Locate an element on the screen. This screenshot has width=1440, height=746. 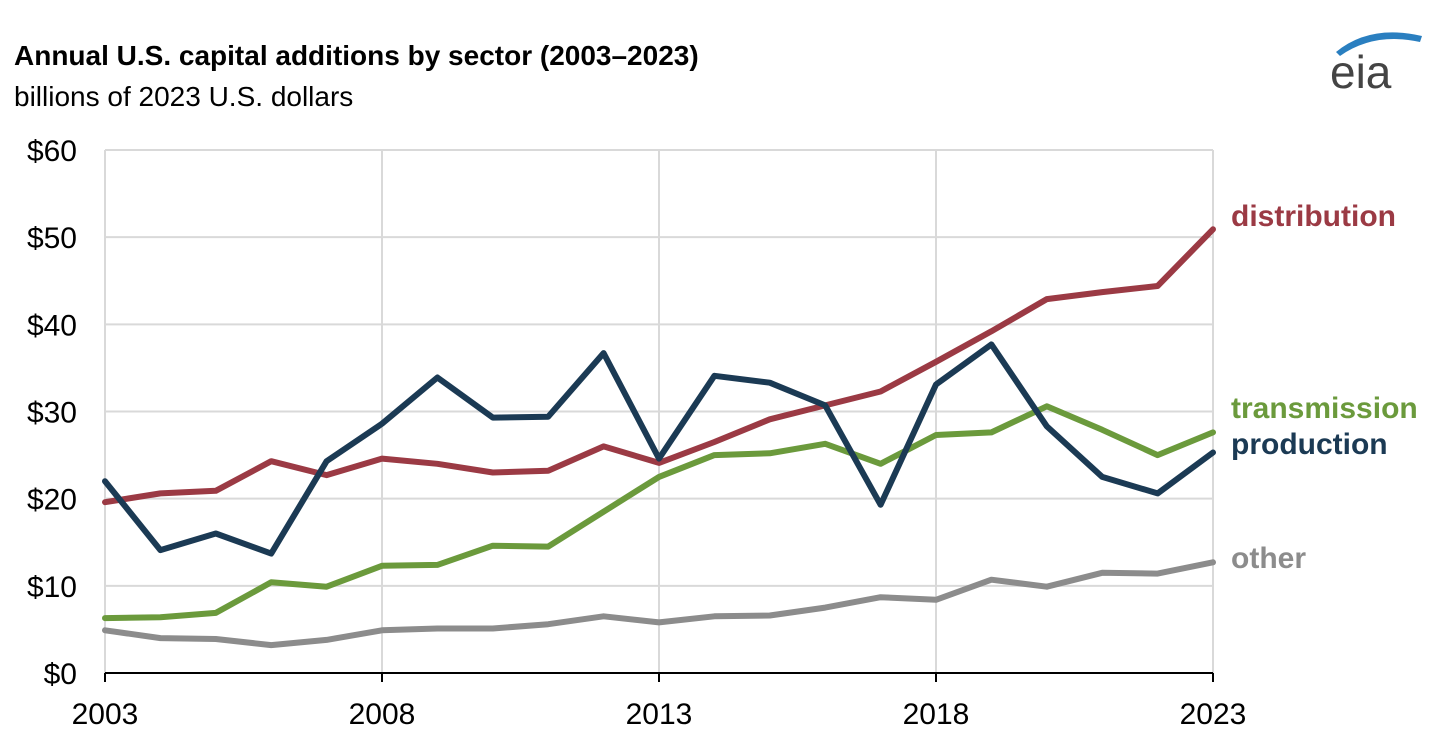
series-label-other: other is located at coordinates (1268, 558).